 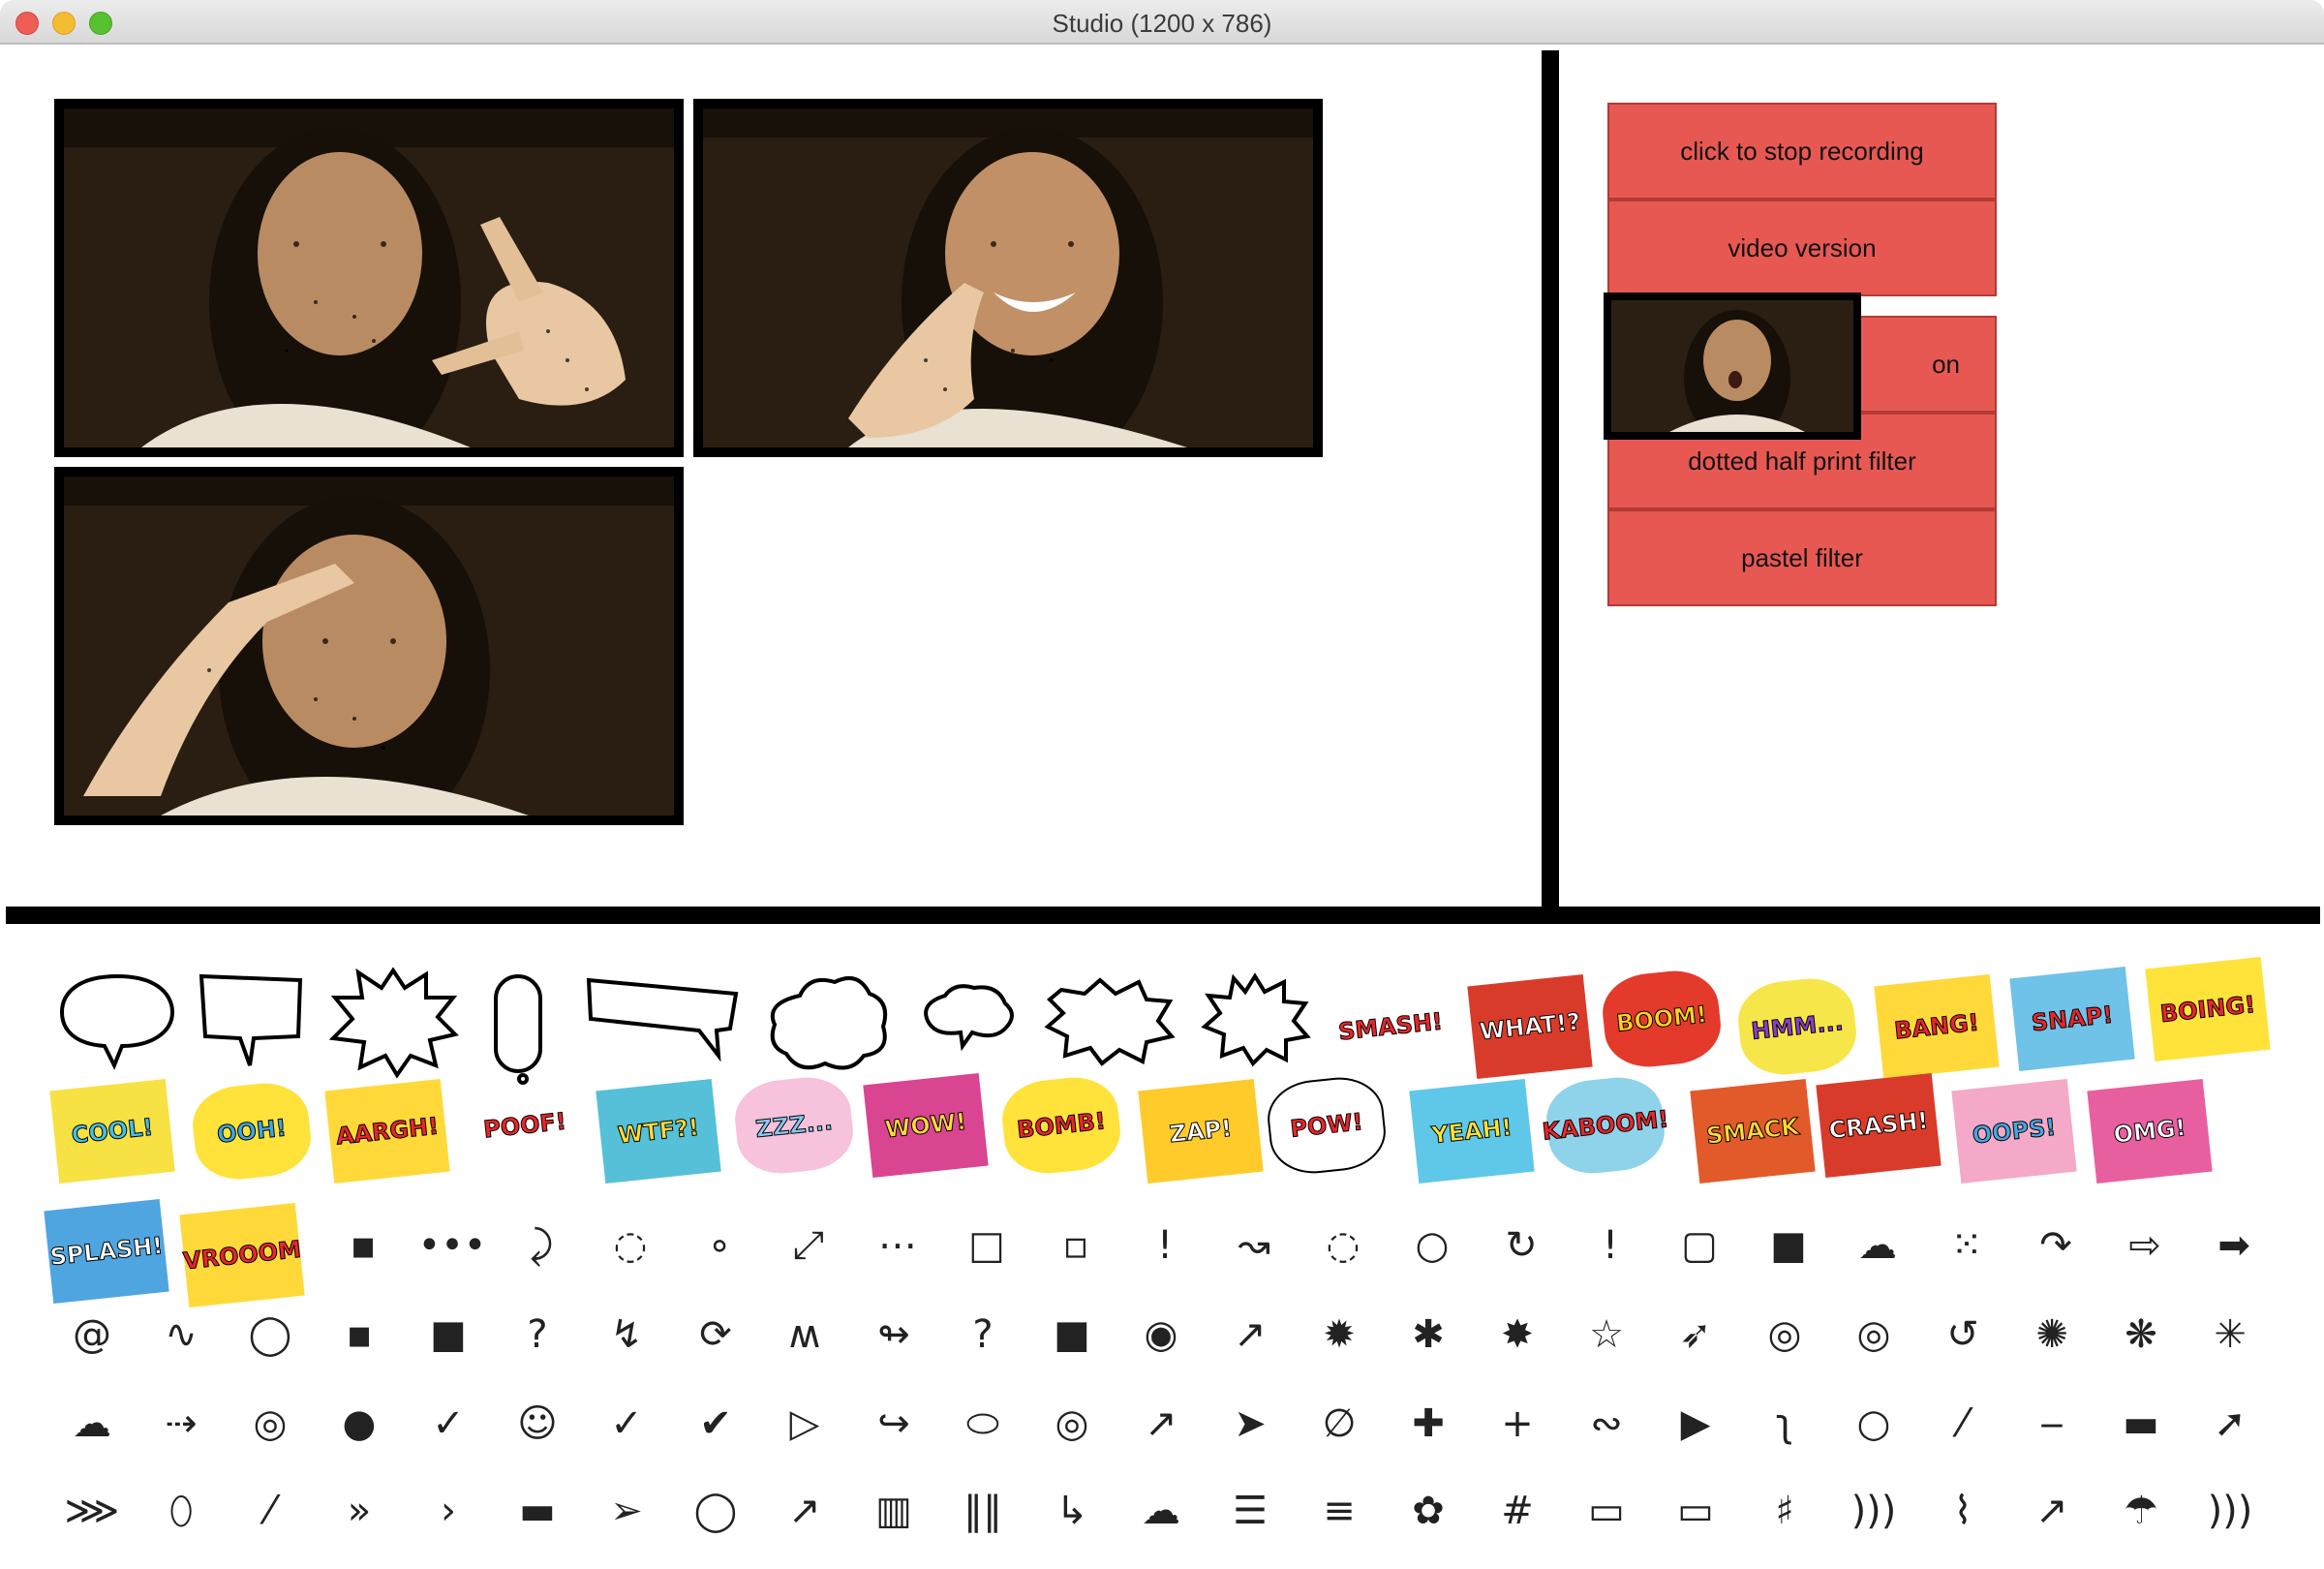 What do you see at coordinates (270, 1511) in the screenshot?
I see `stroke-line-icon: ⁄` at bounding box center [270, 1511].